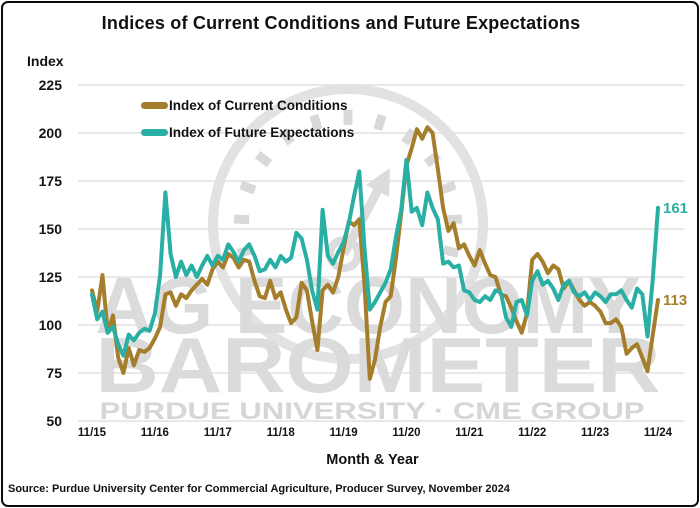 Image resolution: width=700 pixels, height=508 pixels. Describe the element at coordinates (54, 372) in the screenshot. I see `y-tick-75: 75` at that location.